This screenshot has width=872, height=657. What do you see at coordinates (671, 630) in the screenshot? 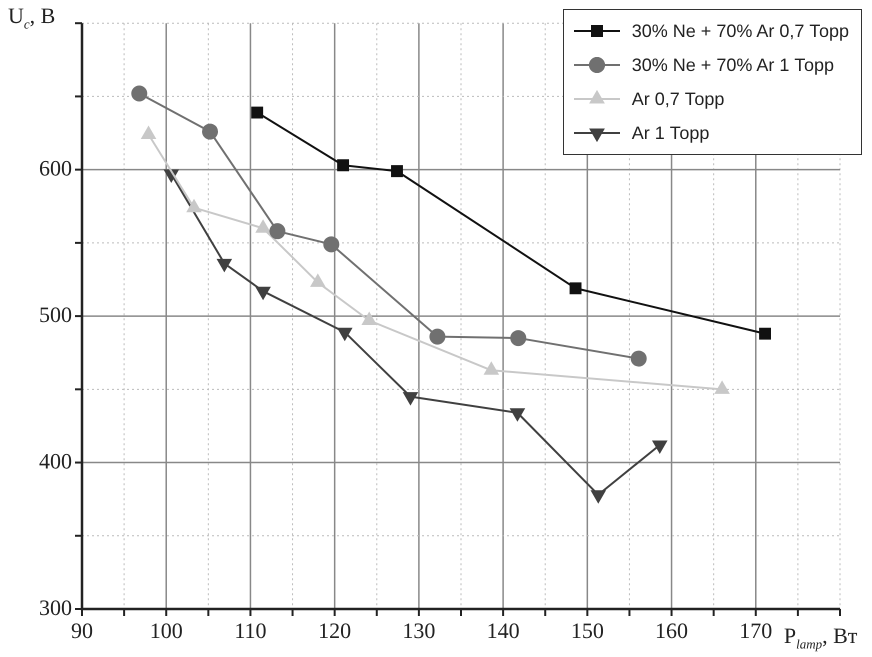
I see `x-tick-label: 160` at bounding box center [671, 630].